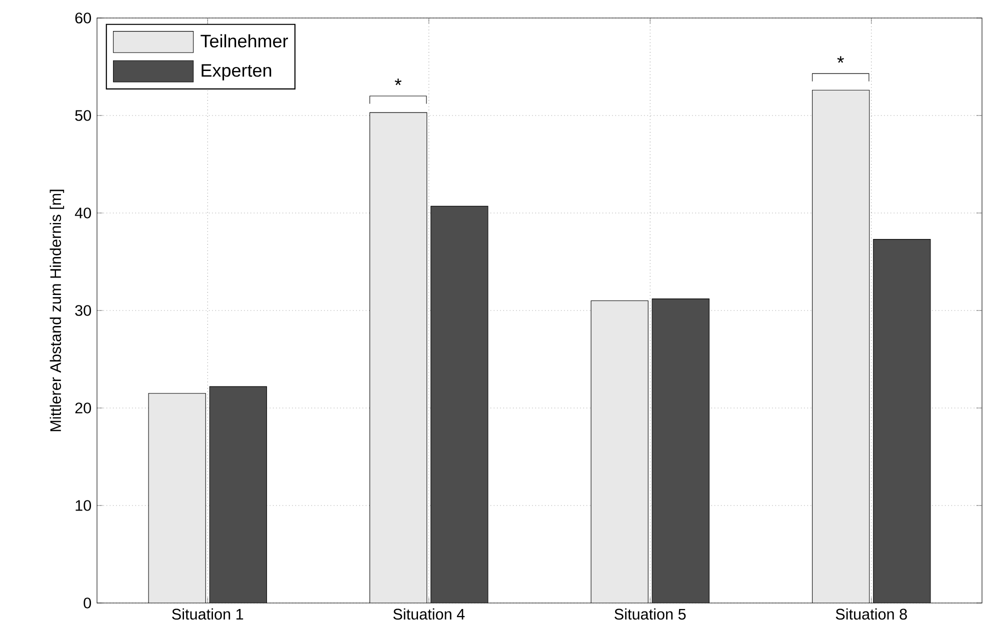 This screenshot has height=639, width=992. I want to click on y-tick-label: 30, so click(83, 310).